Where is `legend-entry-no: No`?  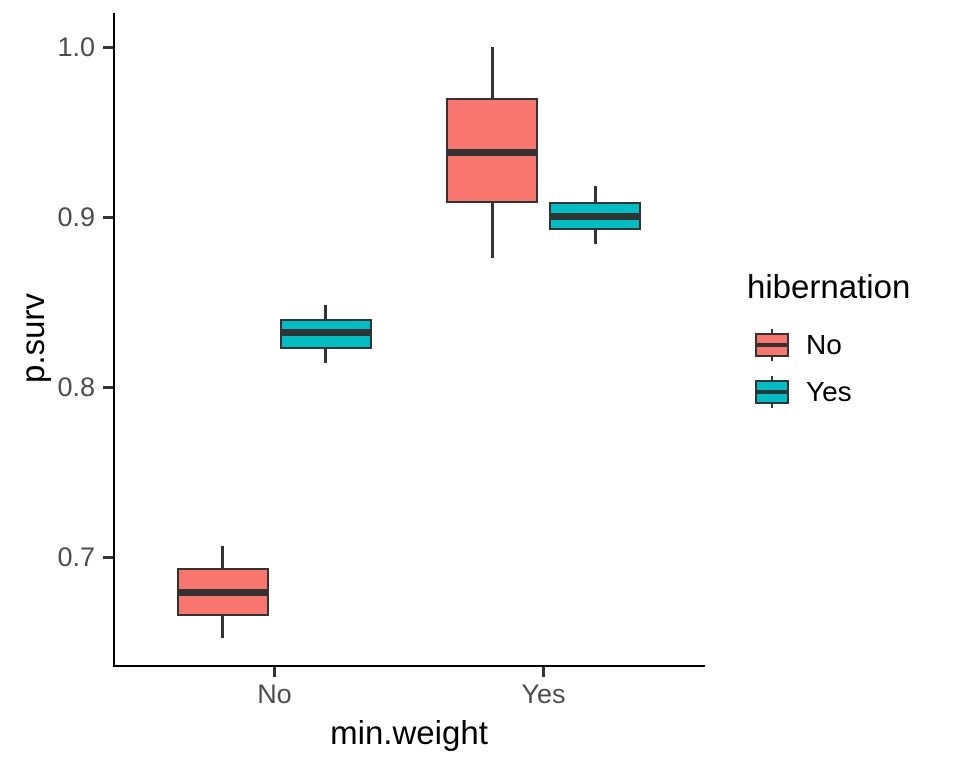 legend-entry-no: No is located at coordinates (854, 345).